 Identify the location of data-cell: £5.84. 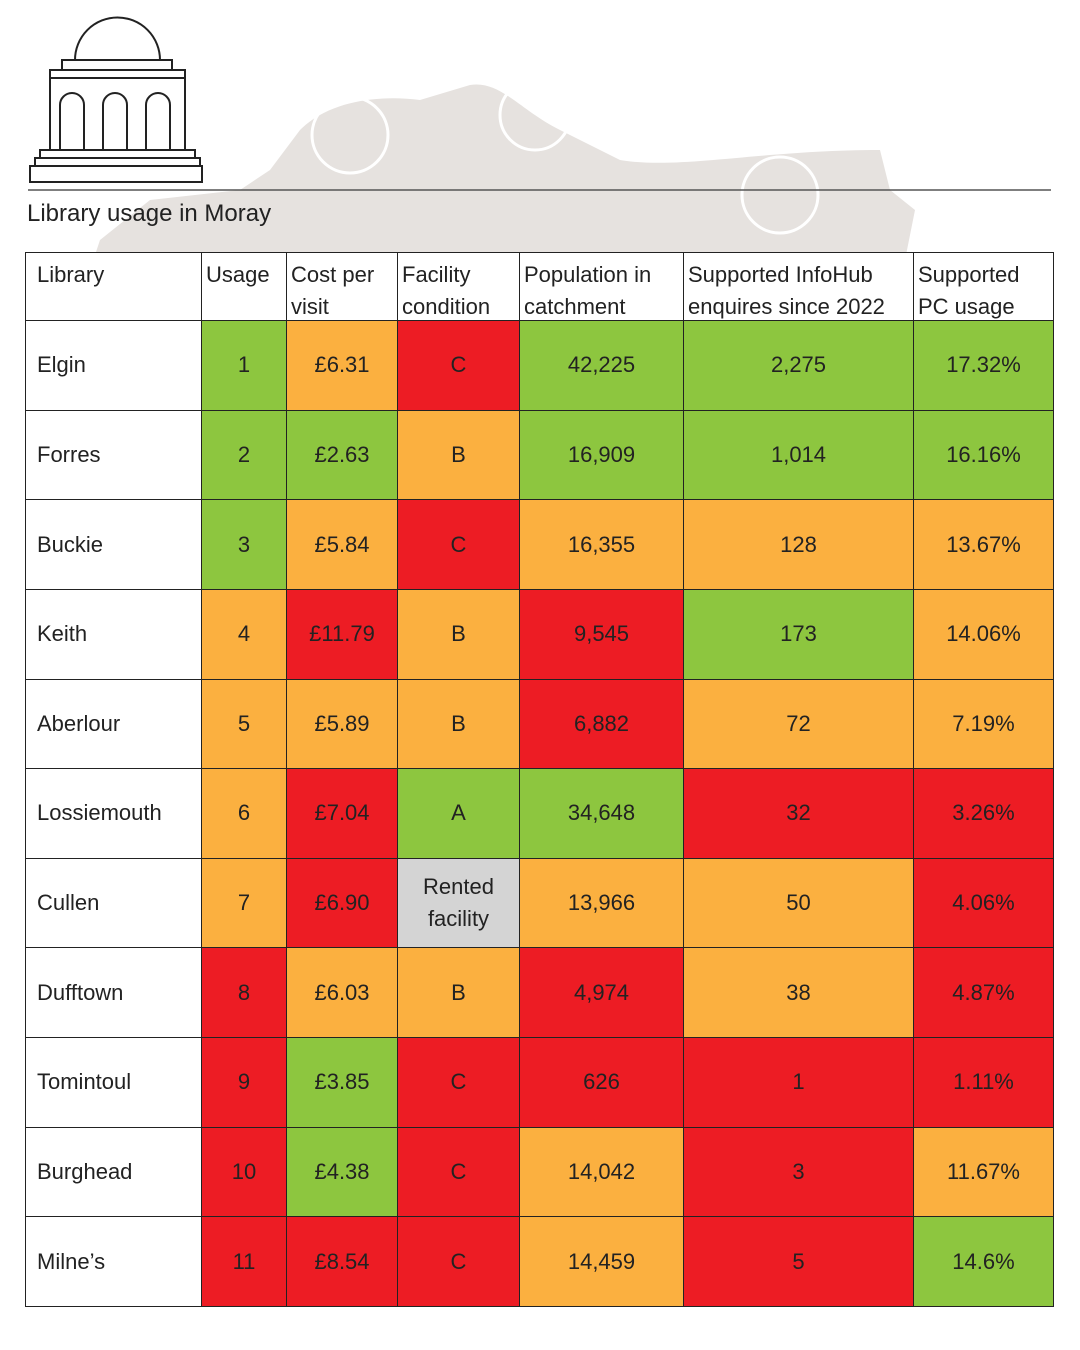
(342, 544).